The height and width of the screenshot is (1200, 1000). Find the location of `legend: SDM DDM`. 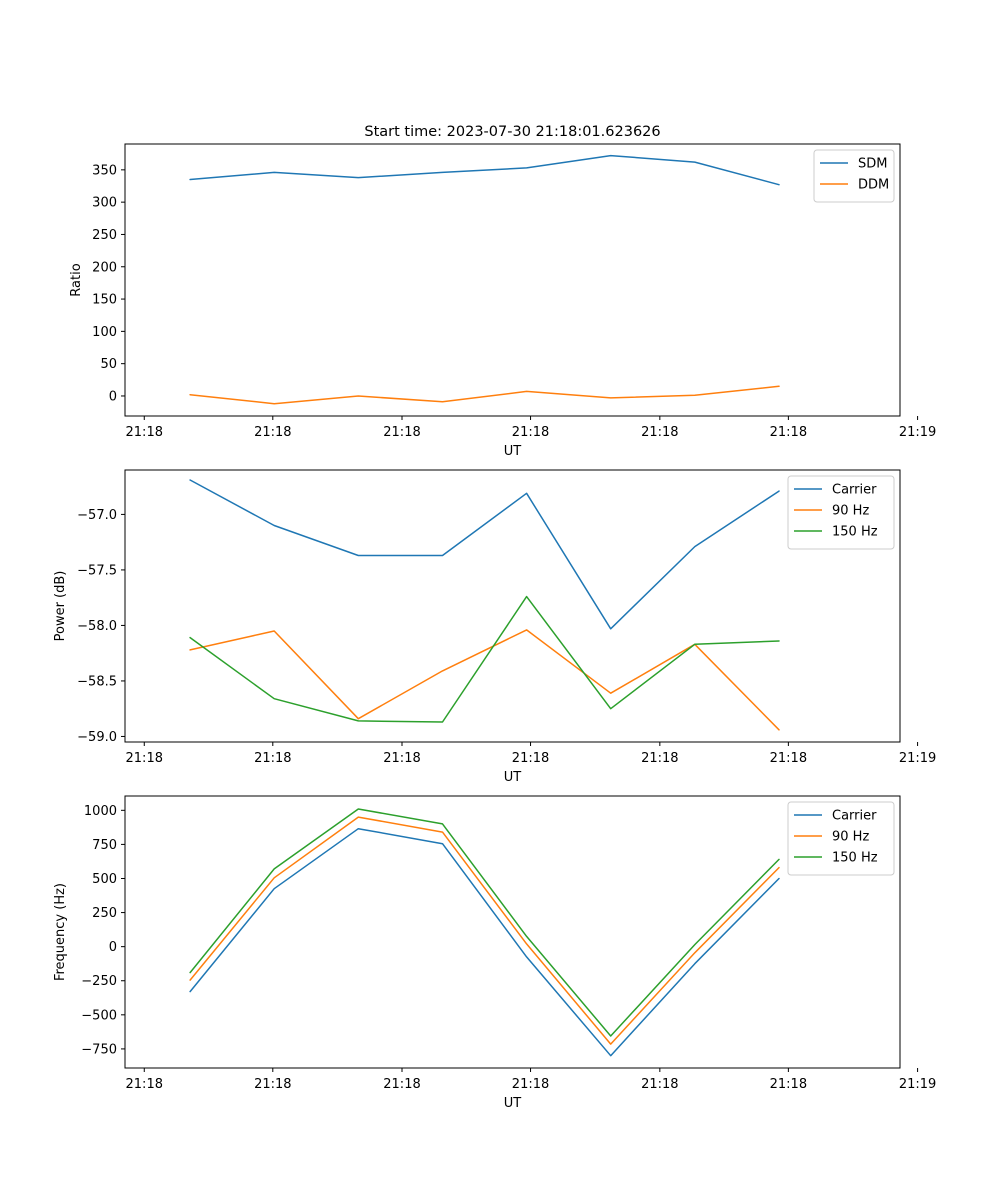

legend: SDM DDM is located at coordinates (854, 176).